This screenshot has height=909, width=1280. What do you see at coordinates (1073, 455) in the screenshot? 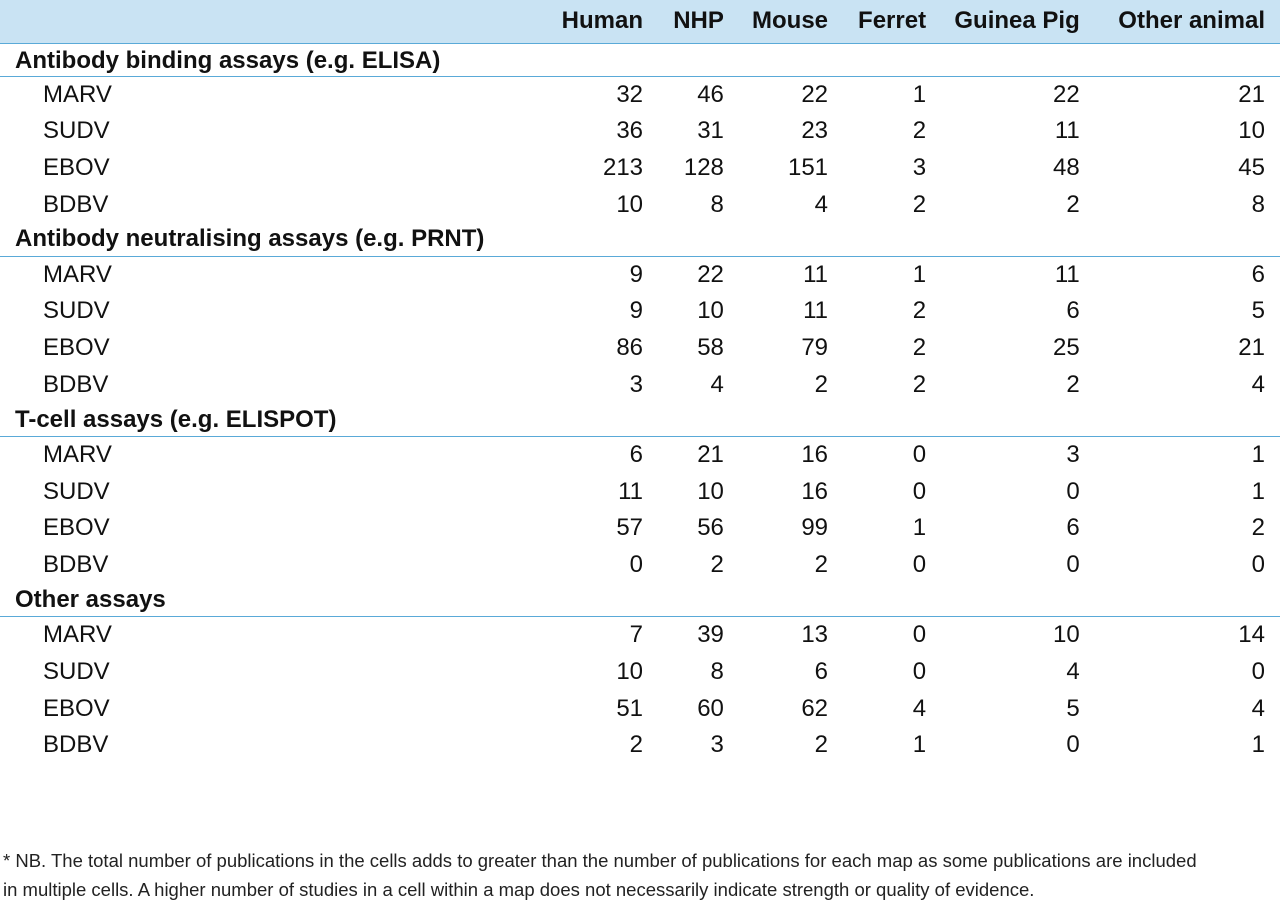
I see `cell-guinea-pig: 3` at bounding box center [1073, 455].